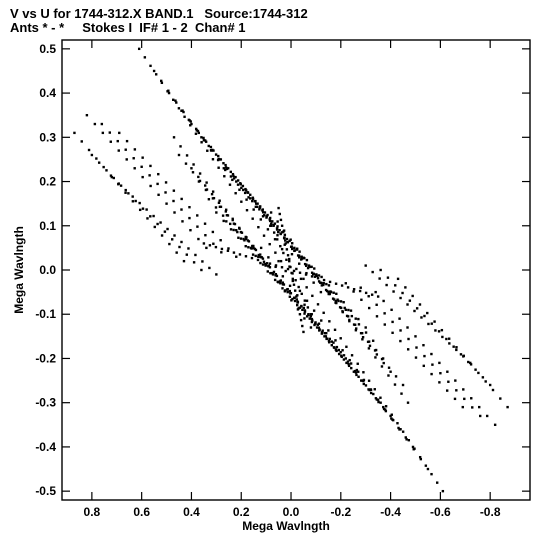  I want to click on x-tick-label: 0.6, so click(141, 512).